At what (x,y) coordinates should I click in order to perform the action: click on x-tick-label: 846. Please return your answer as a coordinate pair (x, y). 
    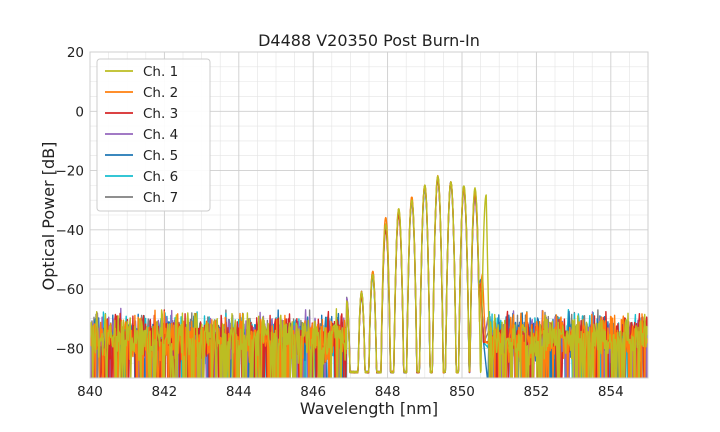
    Looking at the image, I should click on (313, 392).